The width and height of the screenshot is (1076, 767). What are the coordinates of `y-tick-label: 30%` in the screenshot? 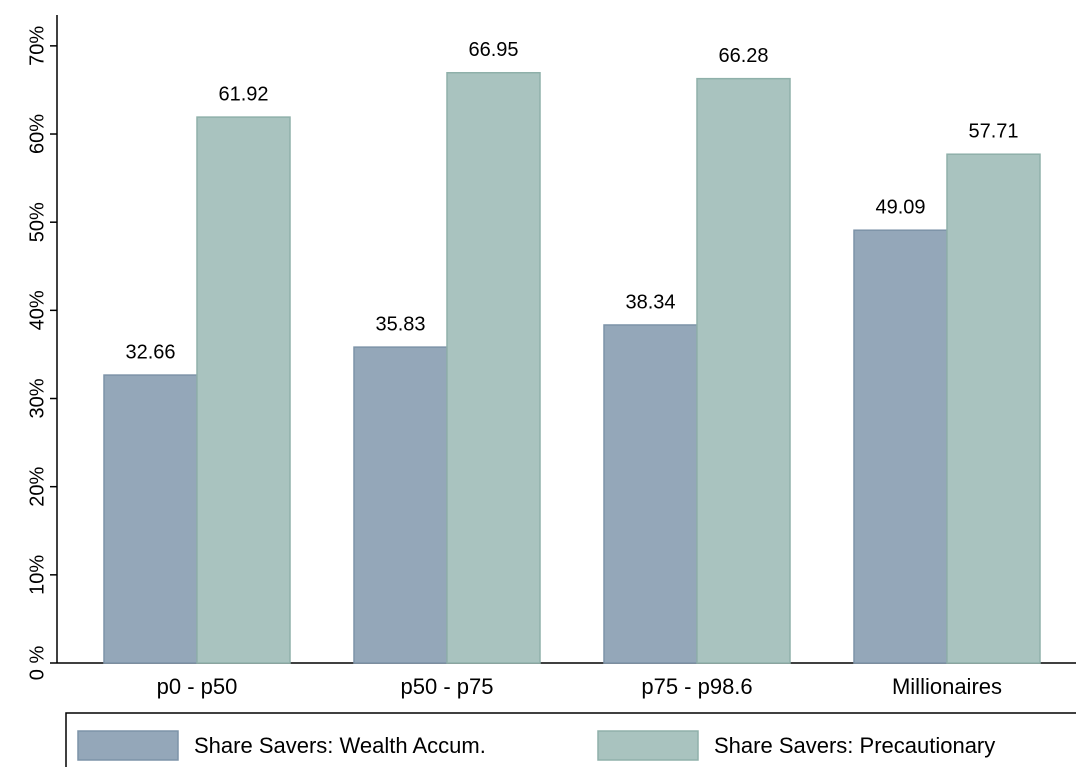 It's located at (37, 398).